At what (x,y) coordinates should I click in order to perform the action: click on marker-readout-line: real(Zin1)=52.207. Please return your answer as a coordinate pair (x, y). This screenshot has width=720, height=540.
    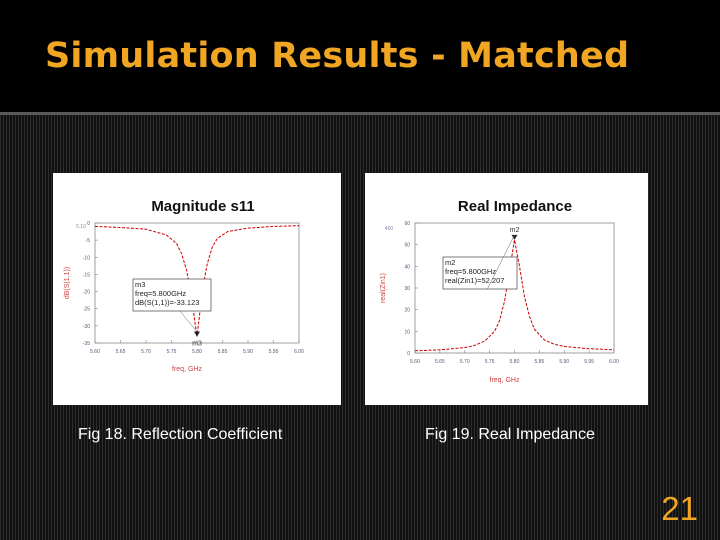
    Looking at the image, I should click on (474, 280).